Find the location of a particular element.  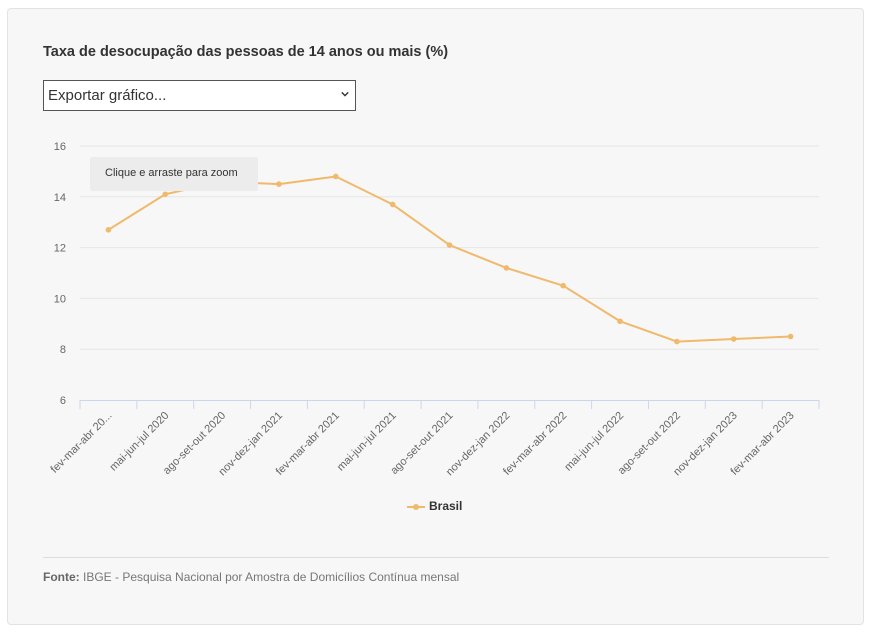

legend-marker is located at coordinates (416, 507).